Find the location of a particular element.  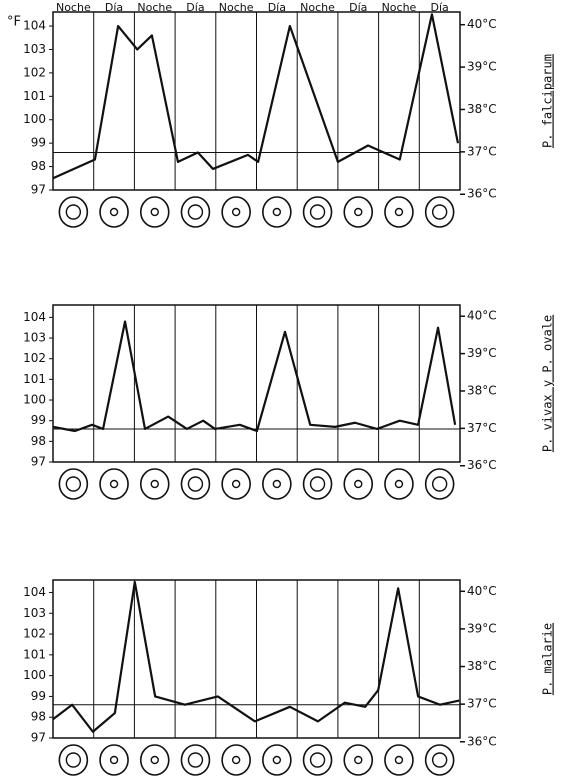

species-label: P. vivax y P. ovale is located at coordinates (548, 383).